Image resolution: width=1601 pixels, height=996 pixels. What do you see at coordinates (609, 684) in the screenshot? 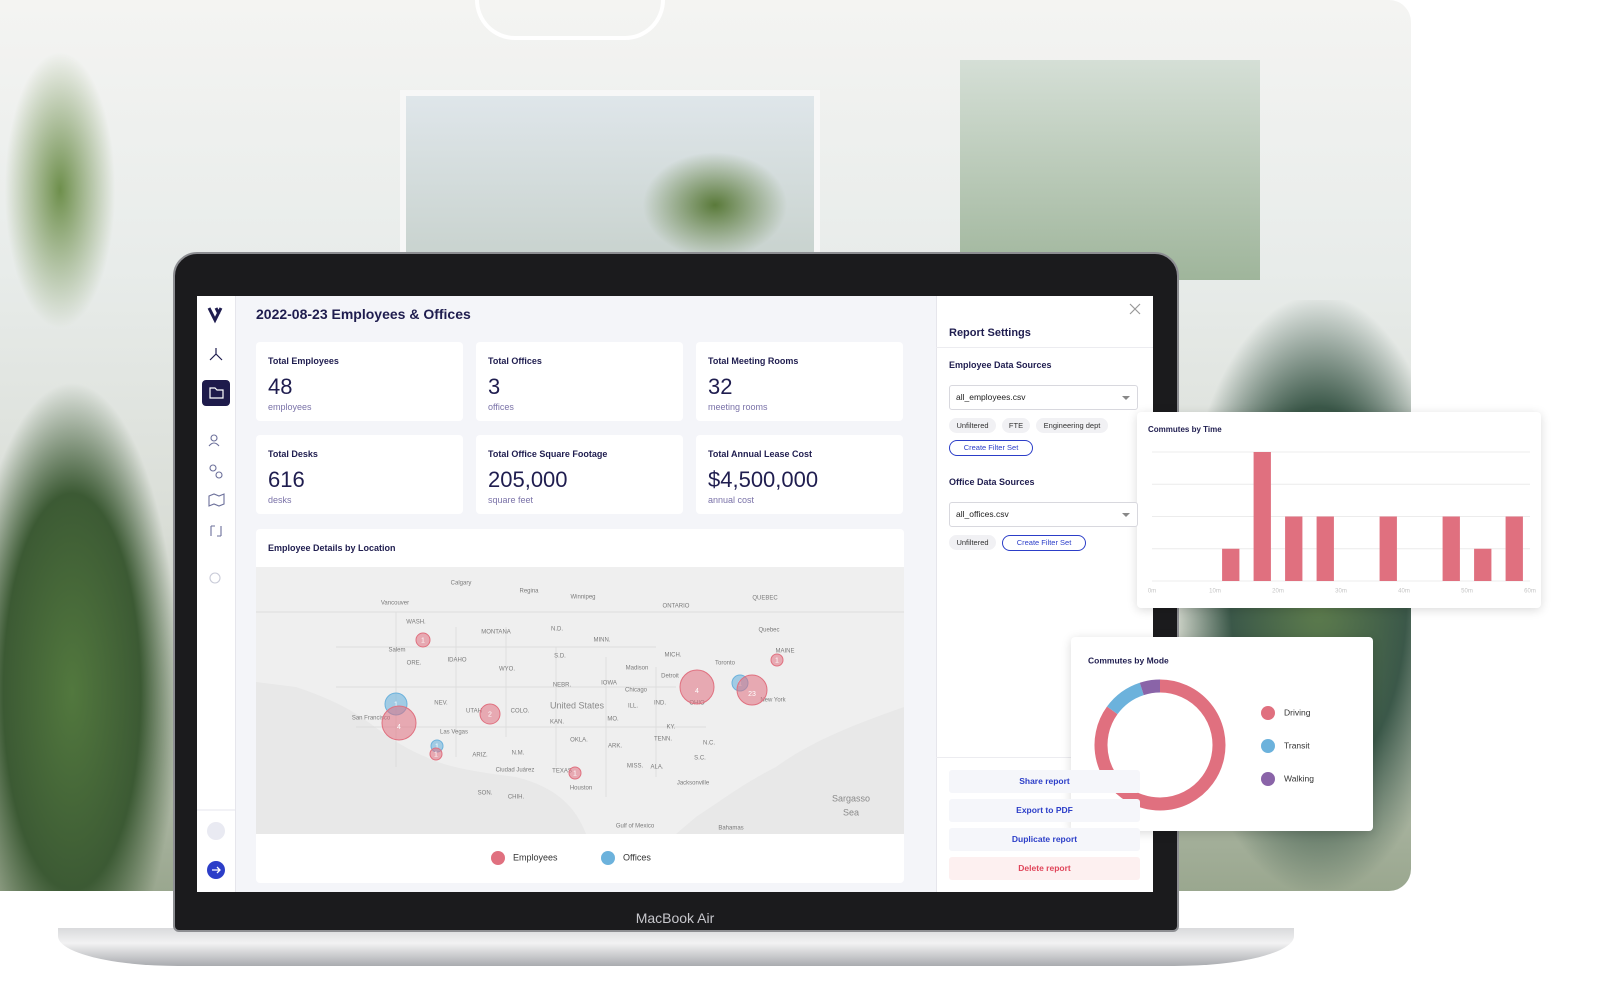
I see `map-label: IOWA` at bounding box center [609, 684].